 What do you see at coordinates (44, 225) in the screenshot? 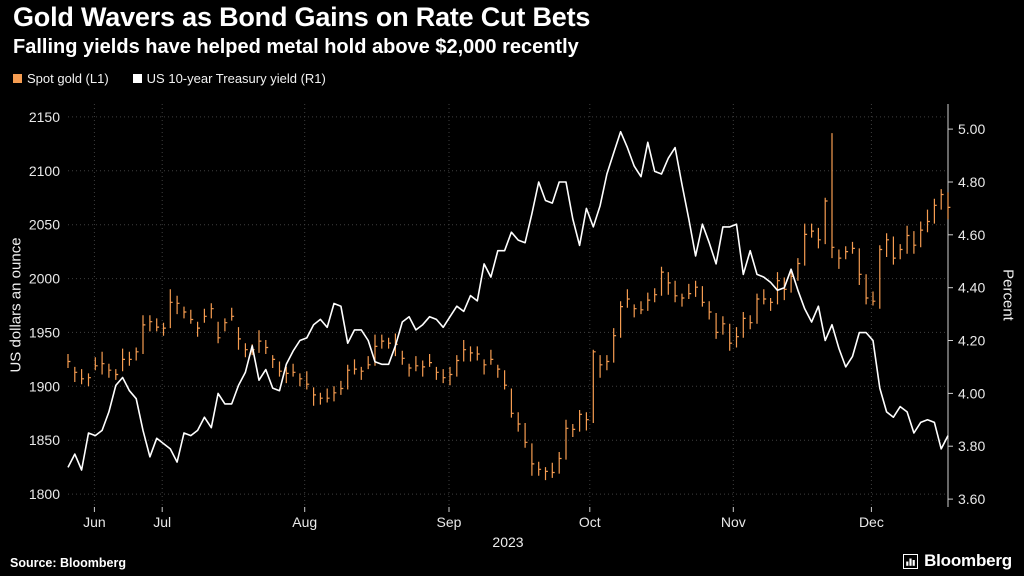
I see `left-axis-tick-label: 2050` at bounding box center [44, 225].